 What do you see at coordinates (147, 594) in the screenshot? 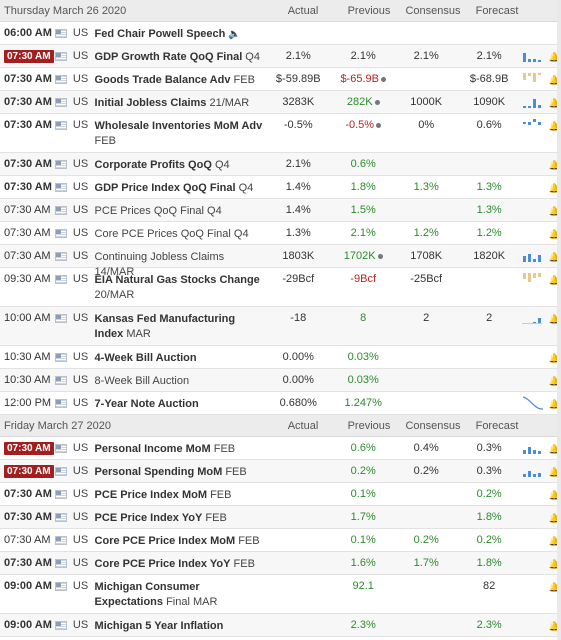
I see `event-title: Michigan Consumer Expectations` at bounding box center [147, 594].